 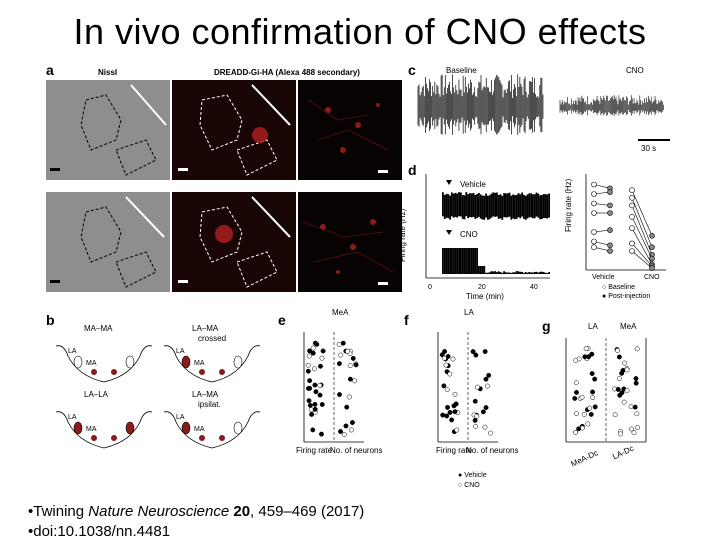 I want to click on f-xlabel-2: No. of neurons, so click(x=492, y=450).